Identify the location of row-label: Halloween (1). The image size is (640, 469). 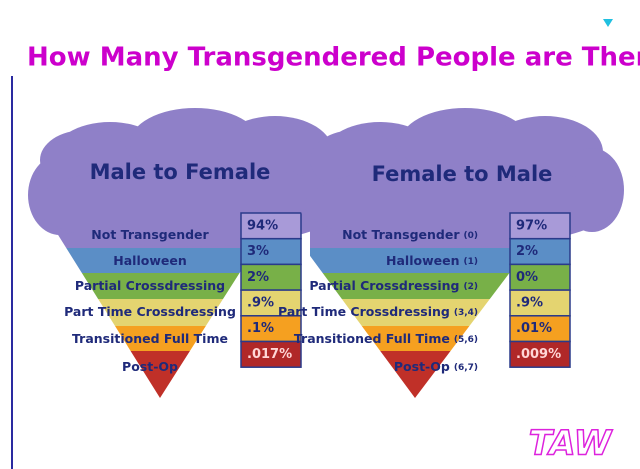
(432, 260).